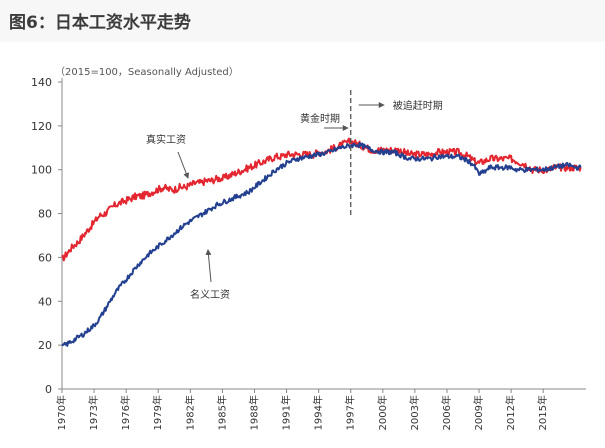 The height and width of the screenshot is (448, 605). Describe the element at coordinates (318, 412) in the screenshot. I see `x-tick-label: 1994年` at that location.